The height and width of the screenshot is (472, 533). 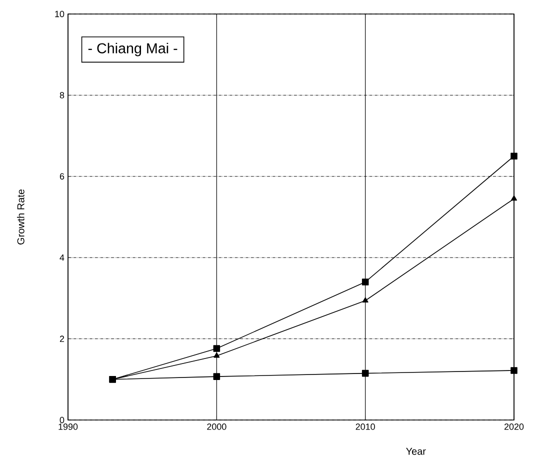 I want to click on x-tick-label: 1990, so click(x=68, y=427).